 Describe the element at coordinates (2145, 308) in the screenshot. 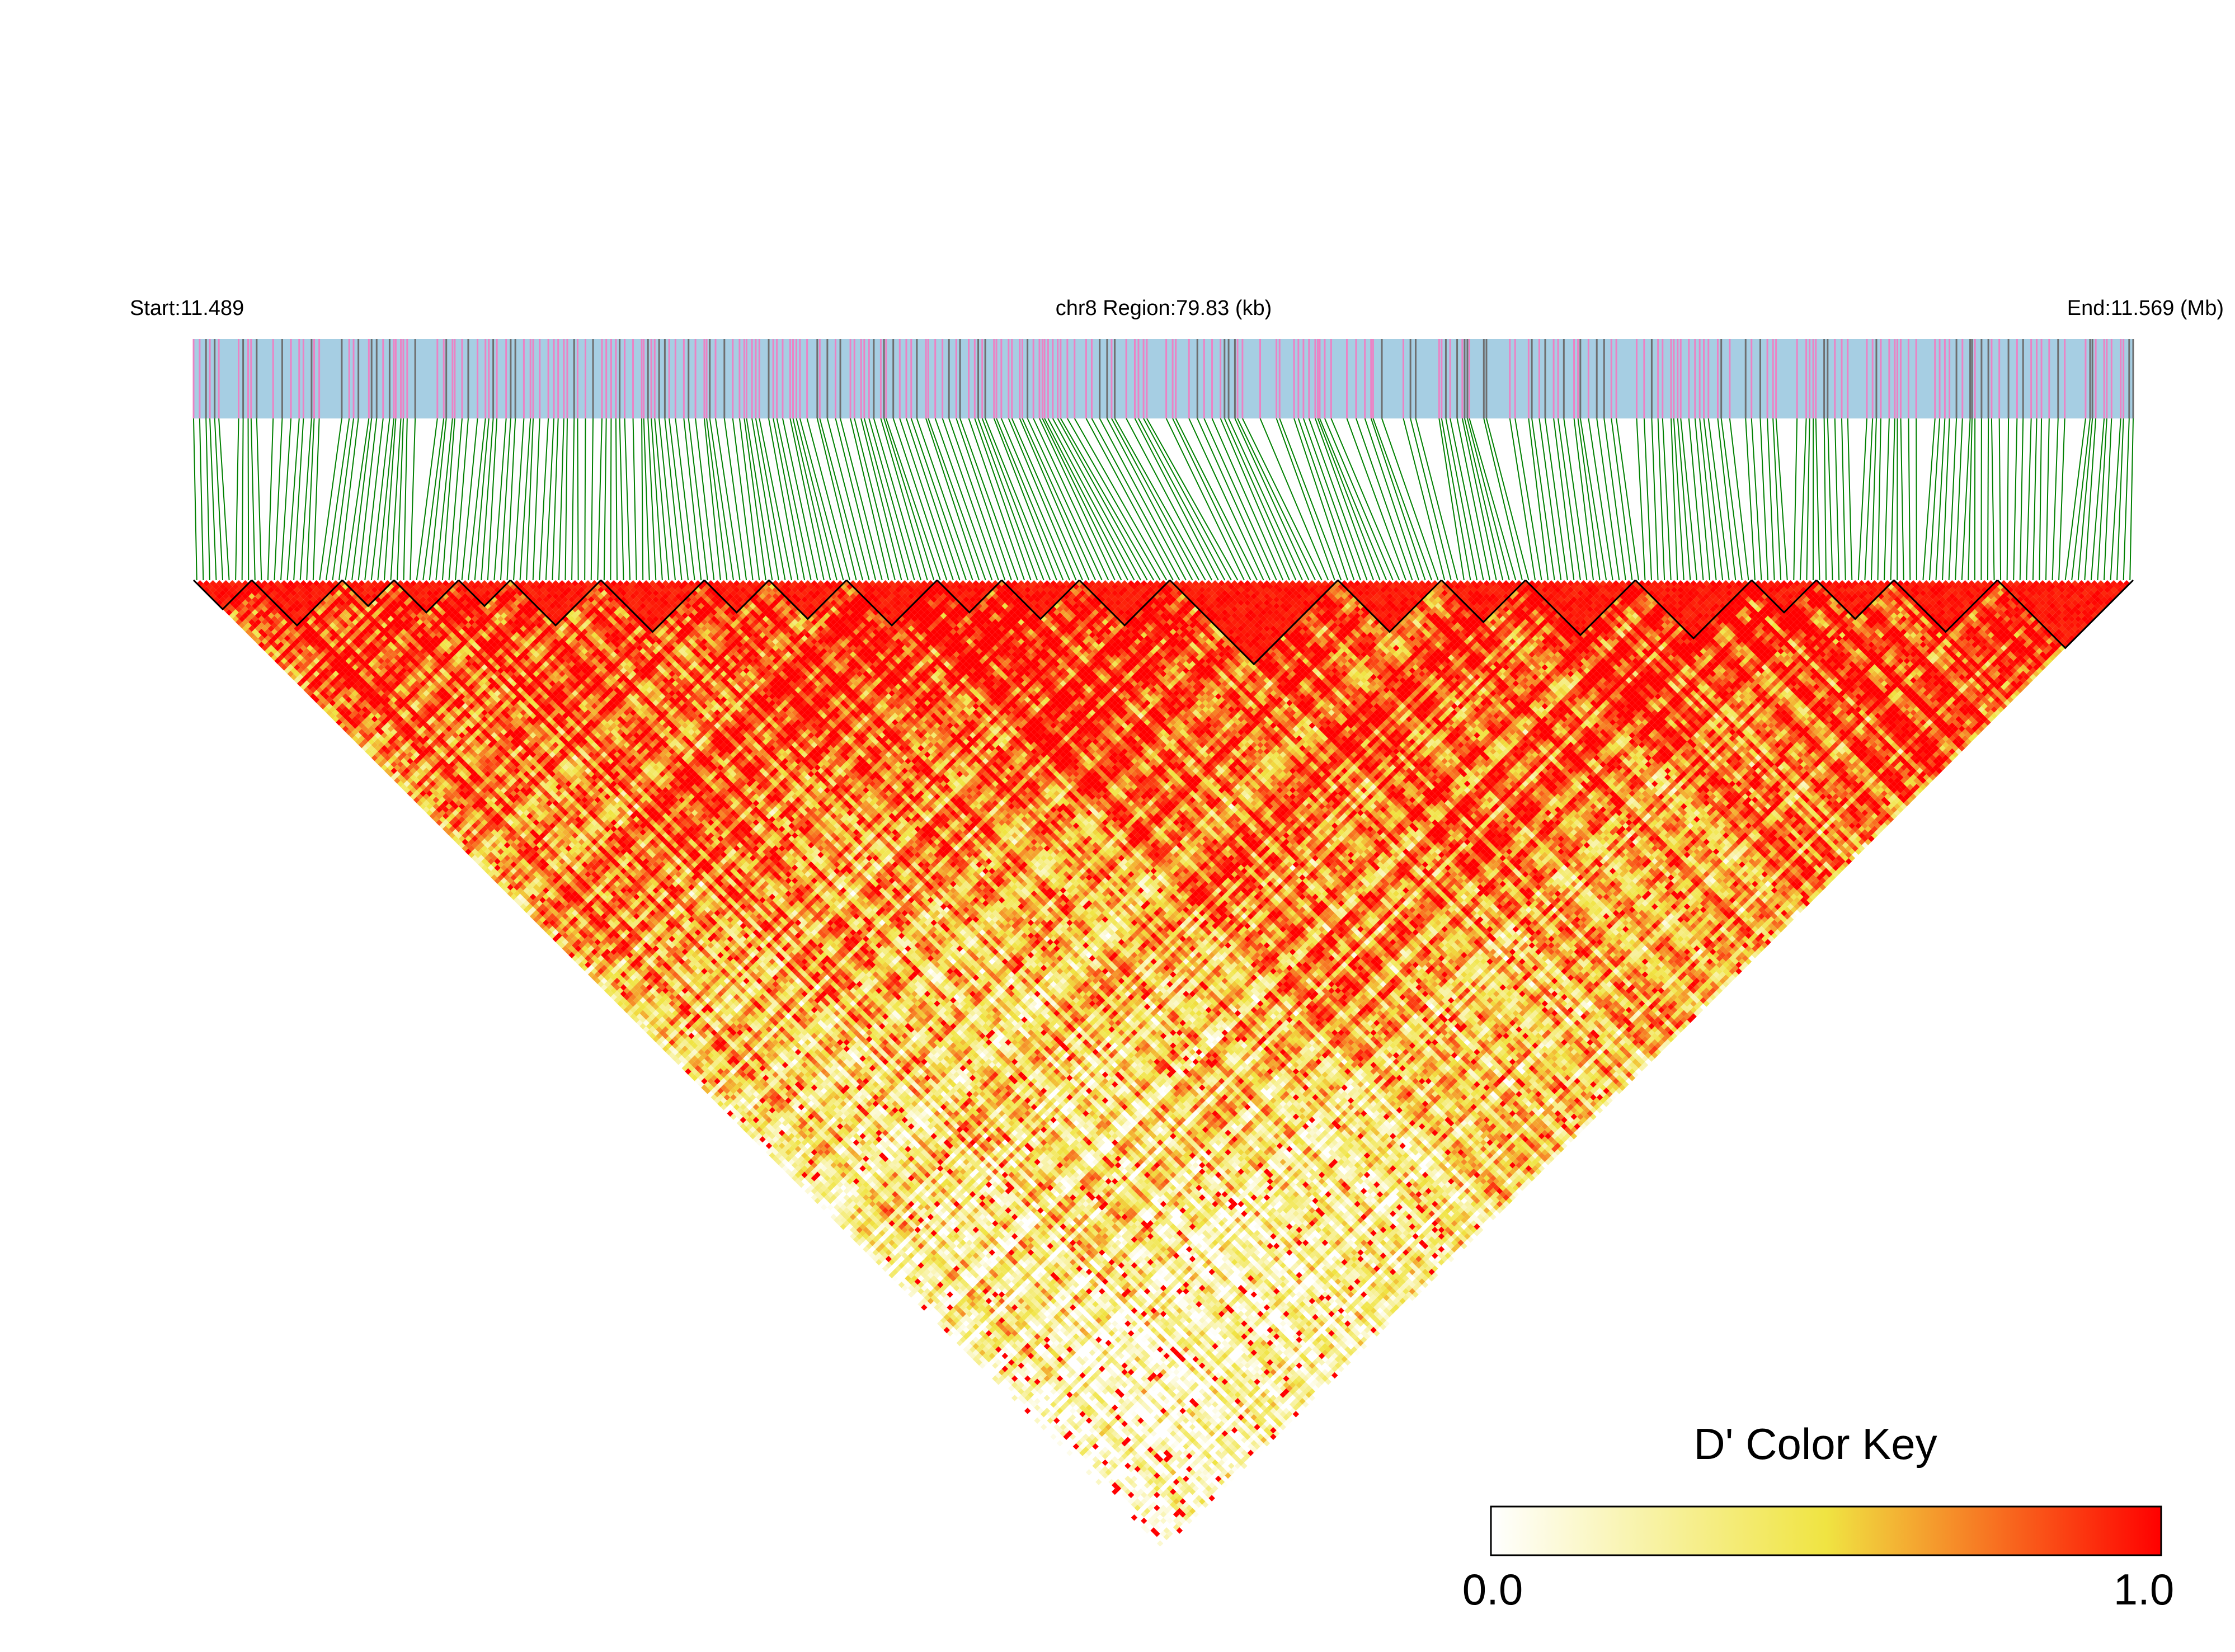

I see `end-label: End:11.569 (Mb)` at that location.